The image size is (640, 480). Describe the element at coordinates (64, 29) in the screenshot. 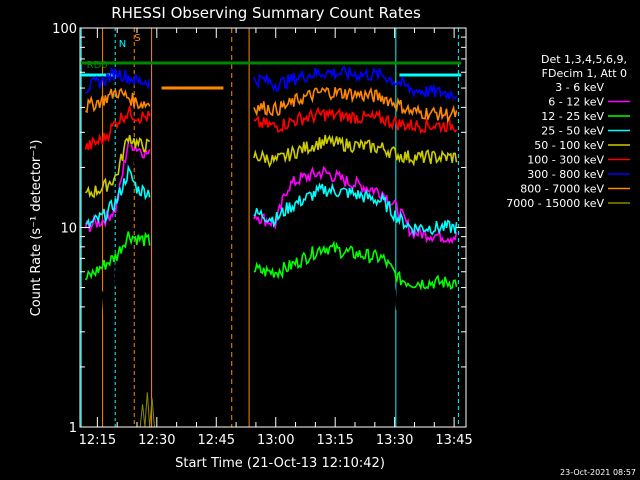

I see `y-tick-label: 100` at that location.